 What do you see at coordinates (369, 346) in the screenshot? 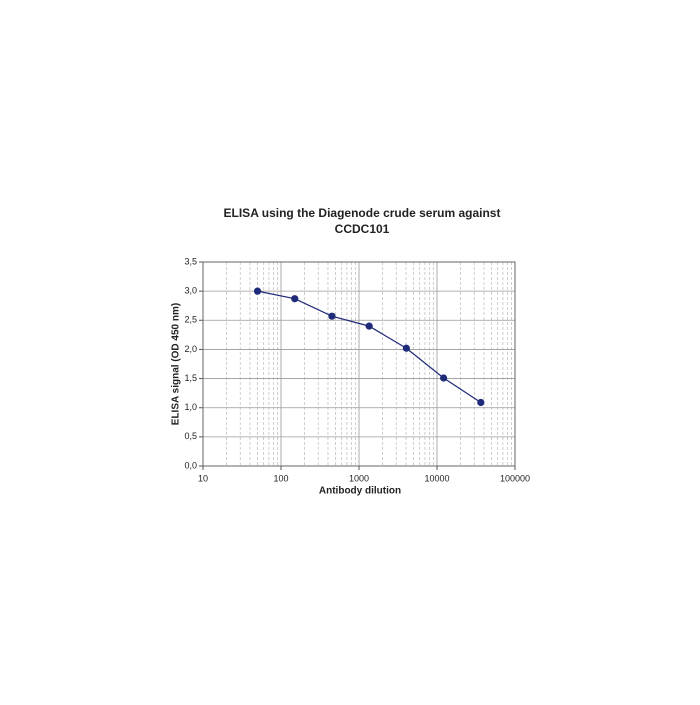
I see `series-line` at bounding box center [369, 346].